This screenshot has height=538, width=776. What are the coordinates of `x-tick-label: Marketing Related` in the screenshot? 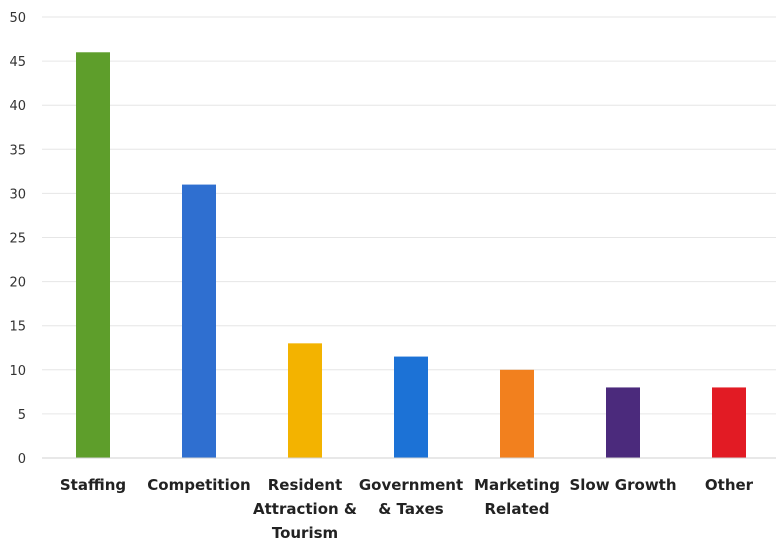 It's located at (517, 497).